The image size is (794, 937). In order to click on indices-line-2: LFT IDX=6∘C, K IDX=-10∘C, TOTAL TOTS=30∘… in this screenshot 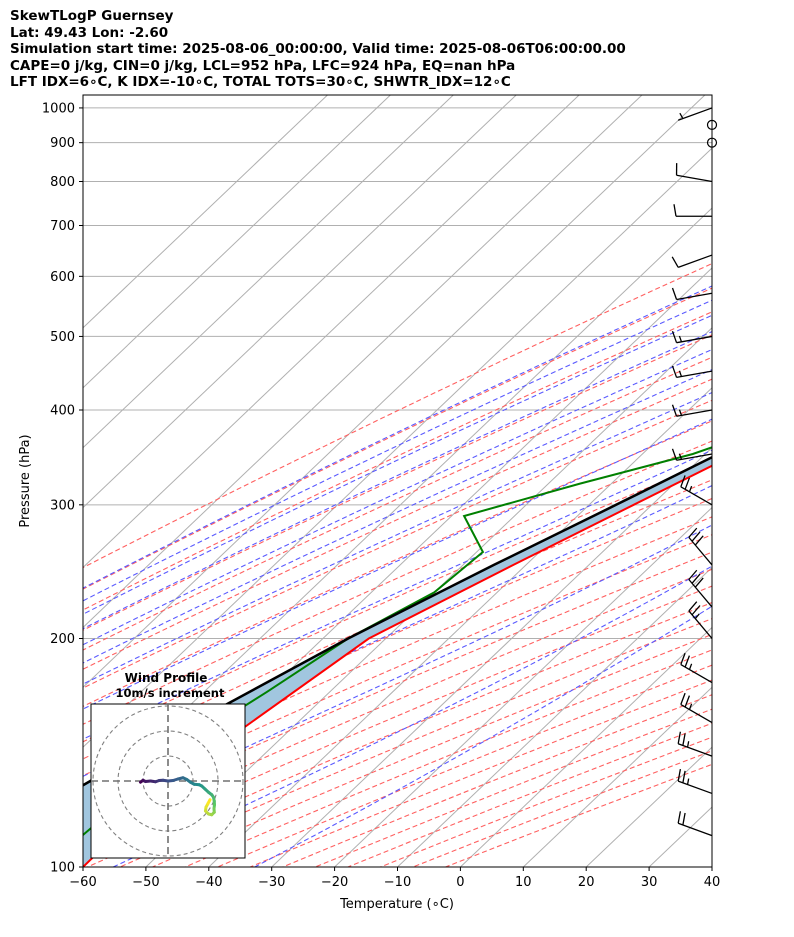, I will do `click(260, 82)`.